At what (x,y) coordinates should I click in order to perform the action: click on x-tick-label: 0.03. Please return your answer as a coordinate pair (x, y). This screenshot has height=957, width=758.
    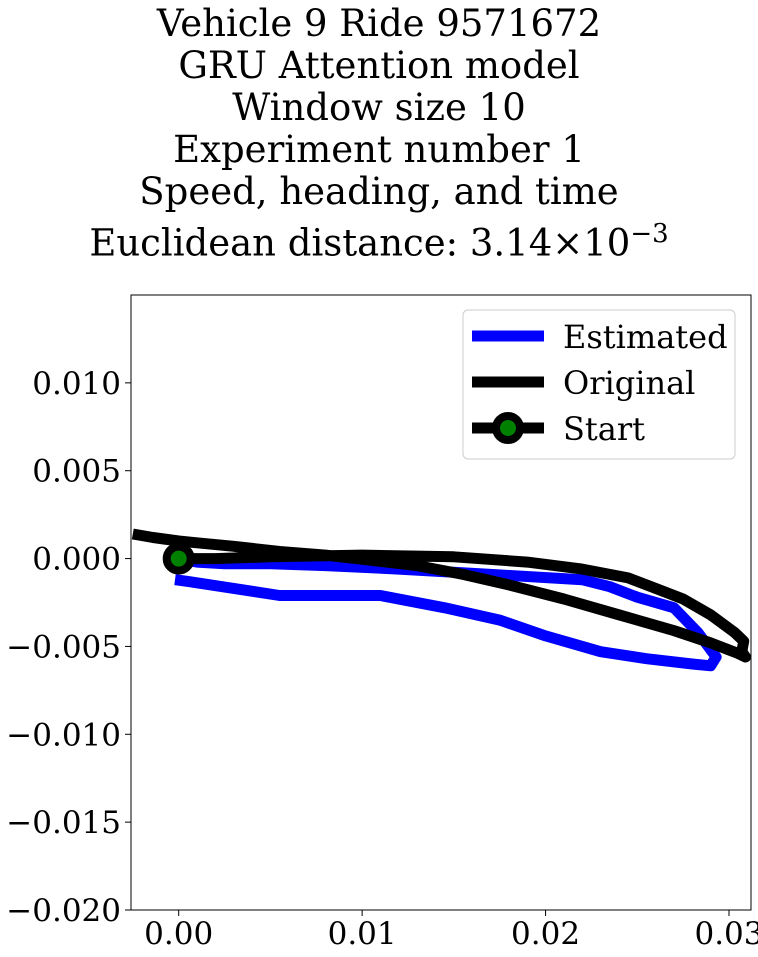
    Looking at the image, I should click on (726, 934).